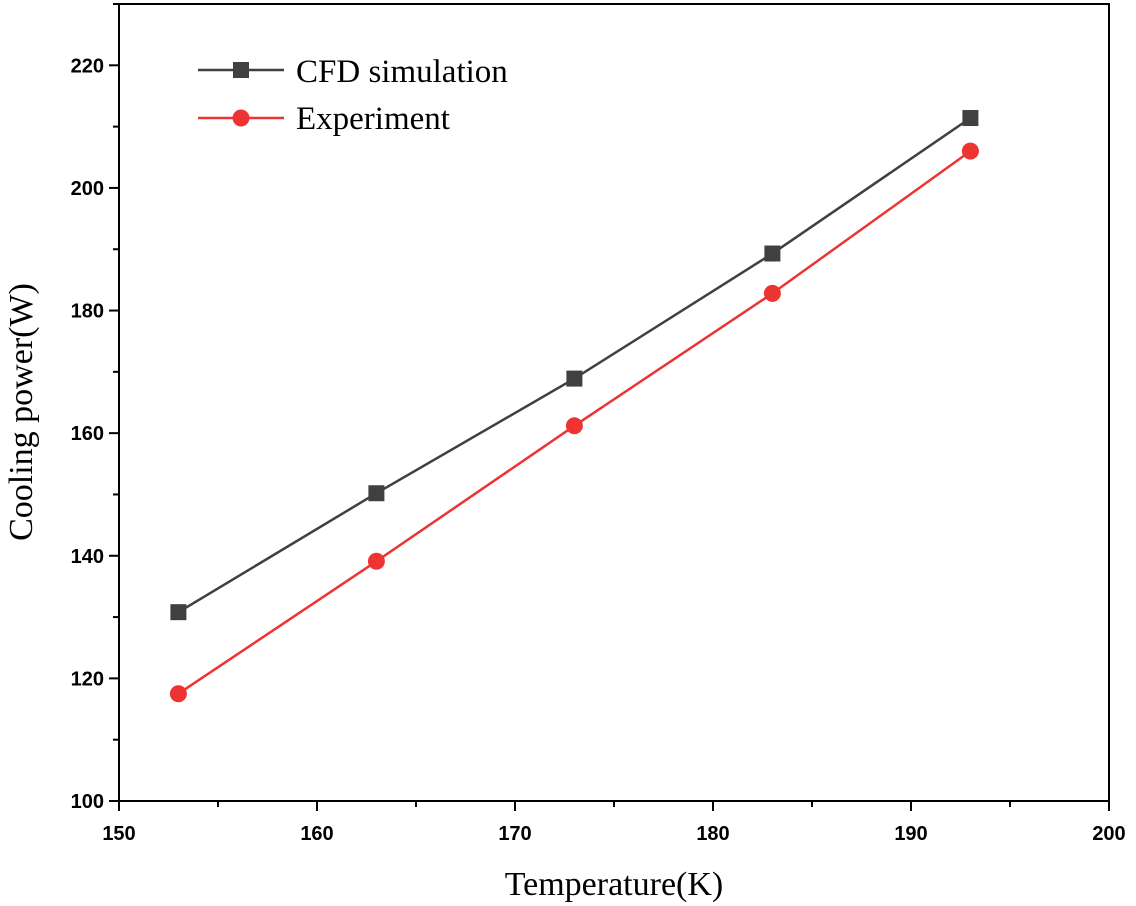  Describe the element at coordinates (373, 119) in the screenshot. I see `legend-label-experiment: Experiment` at that location.